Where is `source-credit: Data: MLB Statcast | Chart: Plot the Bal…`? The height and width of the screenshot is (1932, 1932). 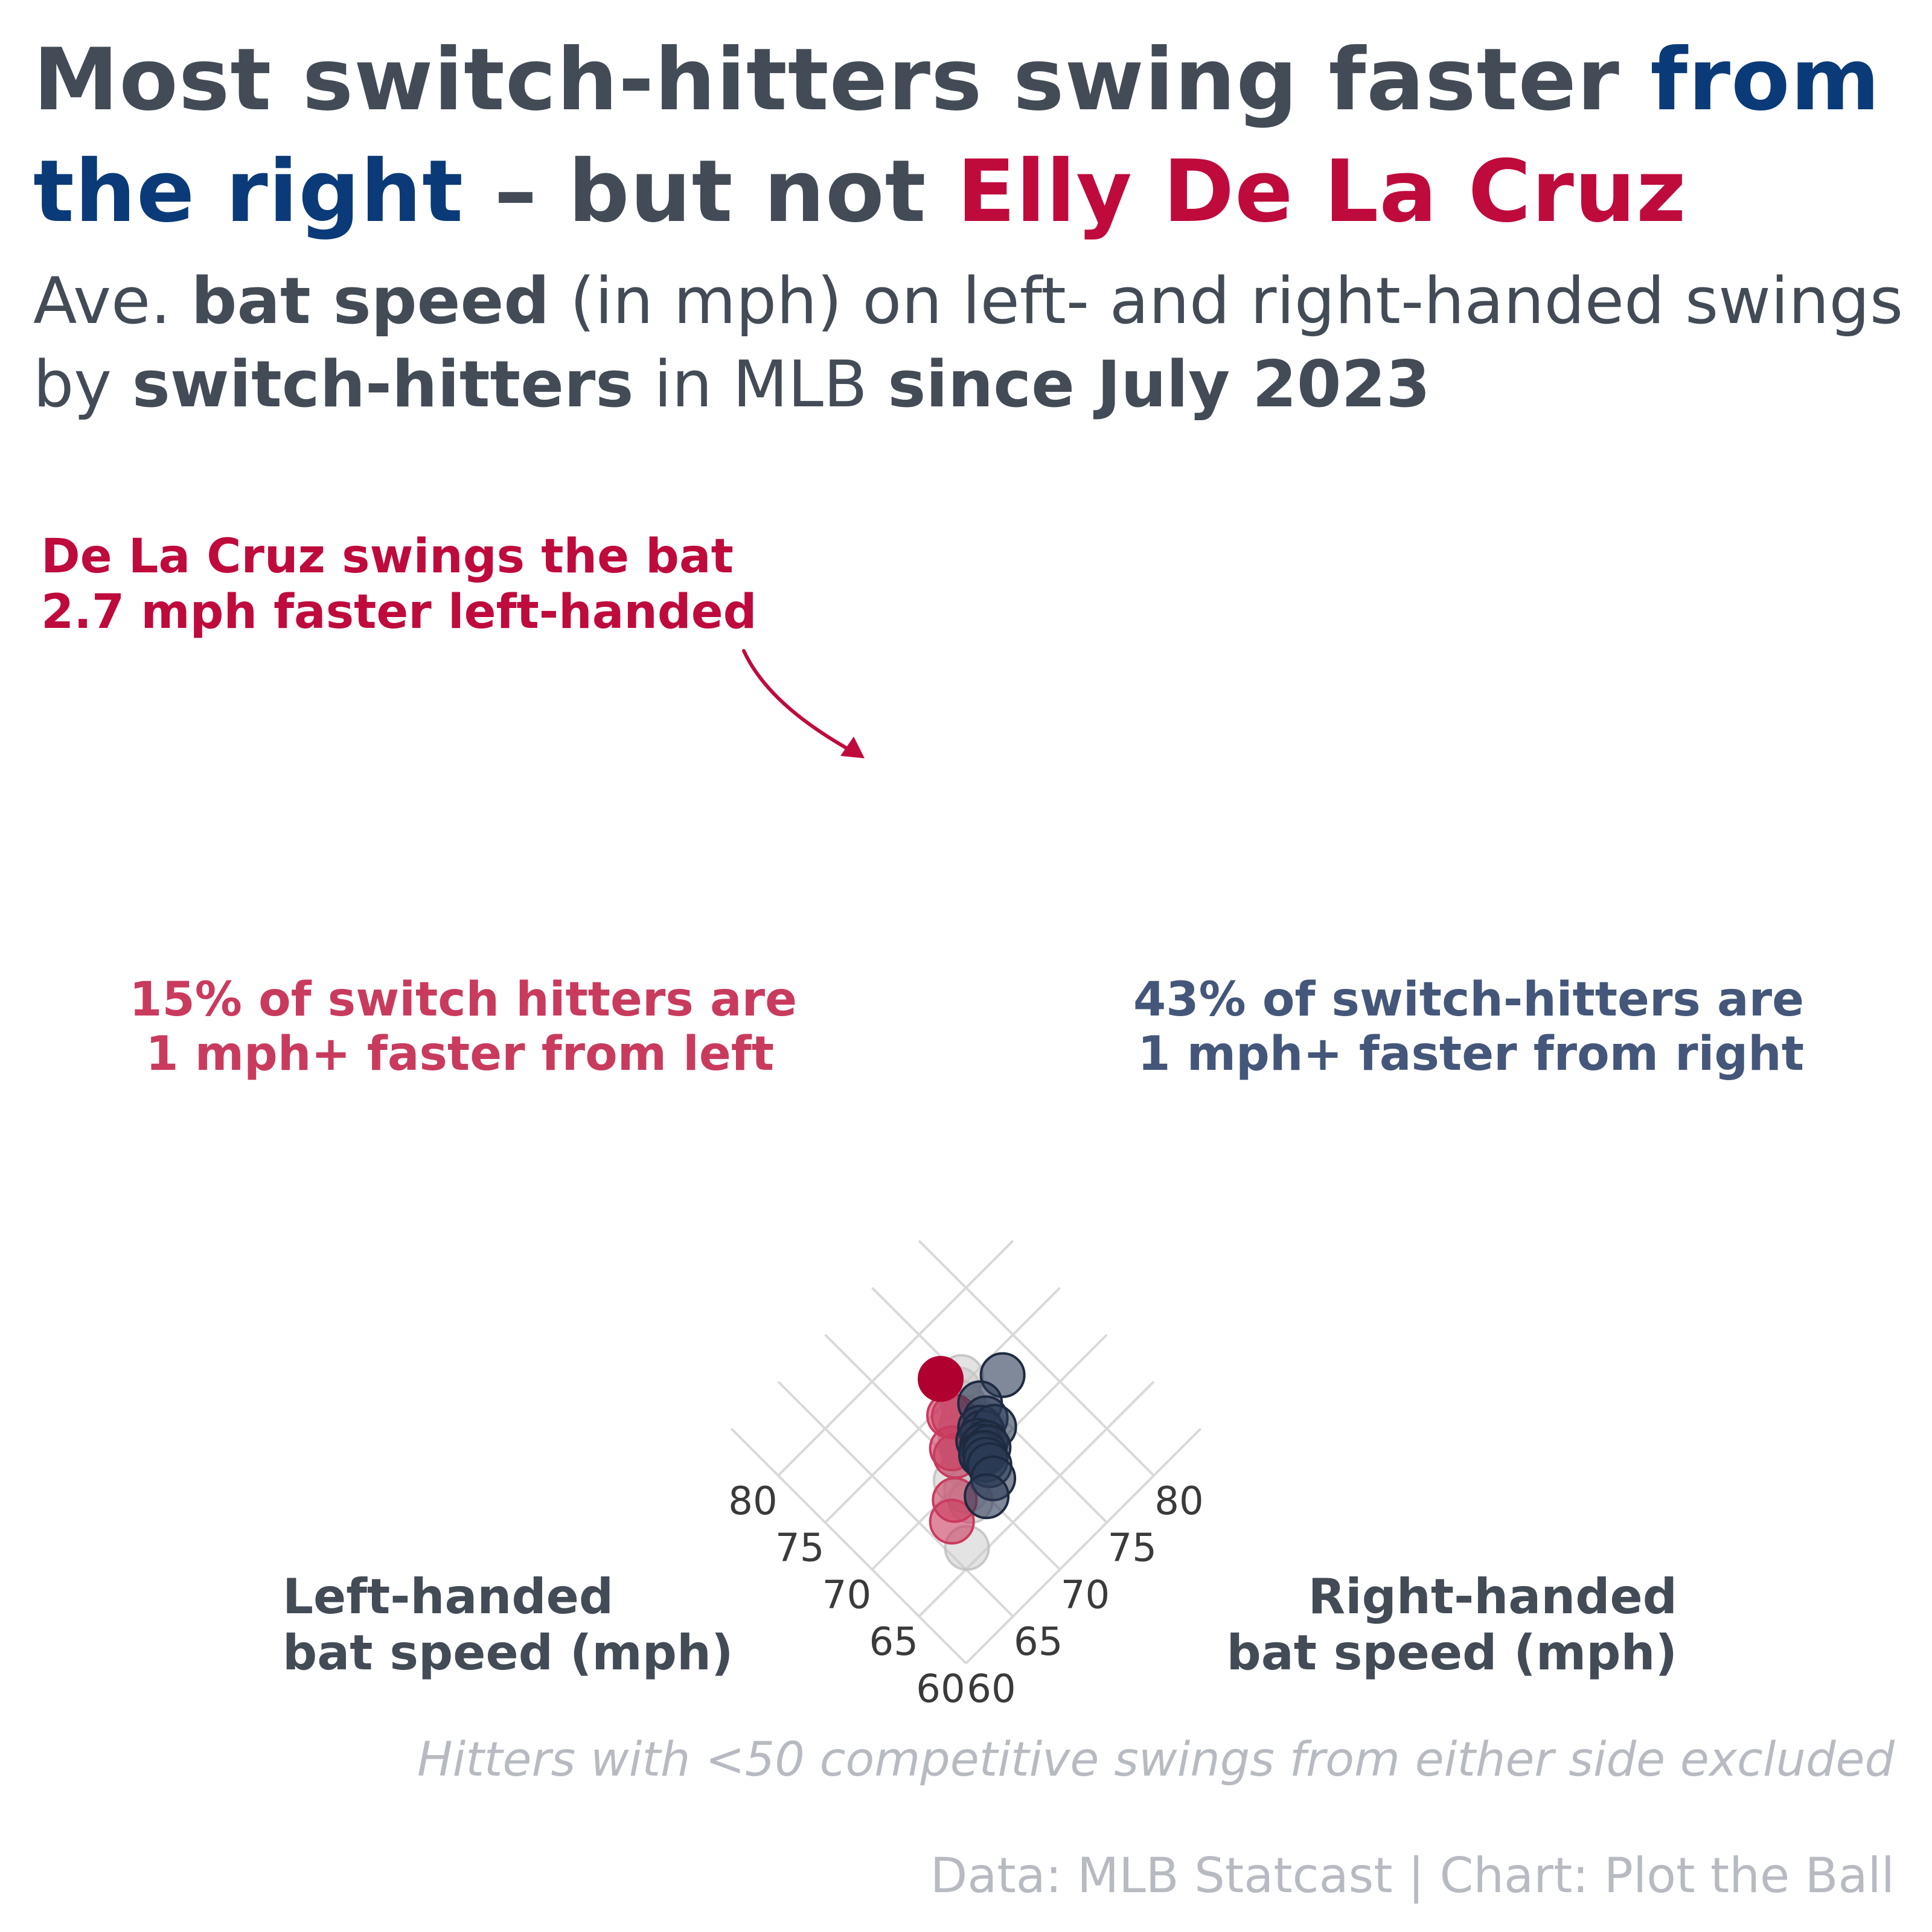 source-credit: Data: MLB Statcast | Chart: Plot the Bal… is located at coordinates (1412, 1875).